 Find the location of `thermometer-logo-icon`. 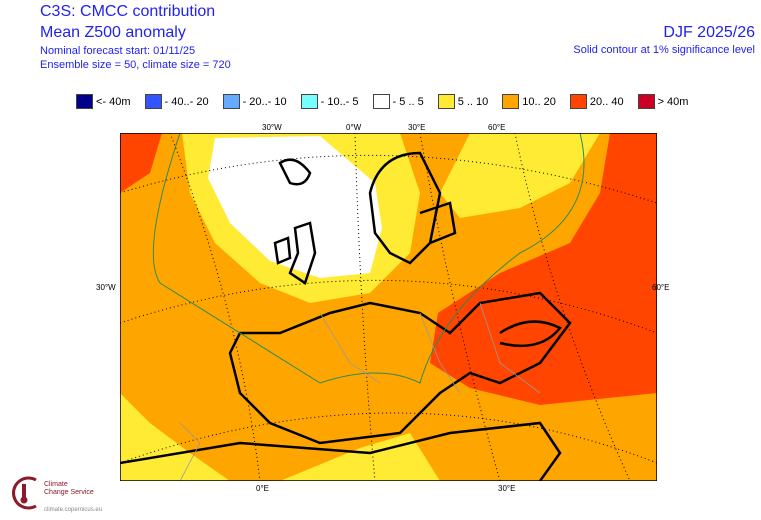

thermometer-logo-icon is located at coordinates (24, 493).